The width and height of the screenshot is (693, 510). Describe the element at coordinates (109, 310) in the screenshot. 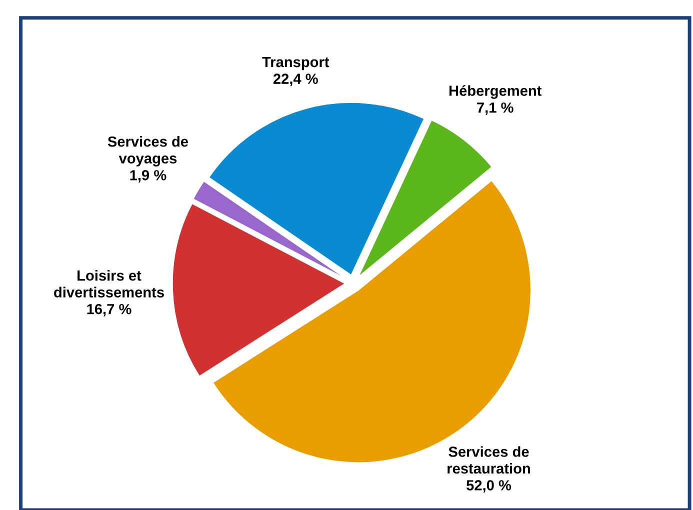

I see `data-label: 16,7 %` at that location.